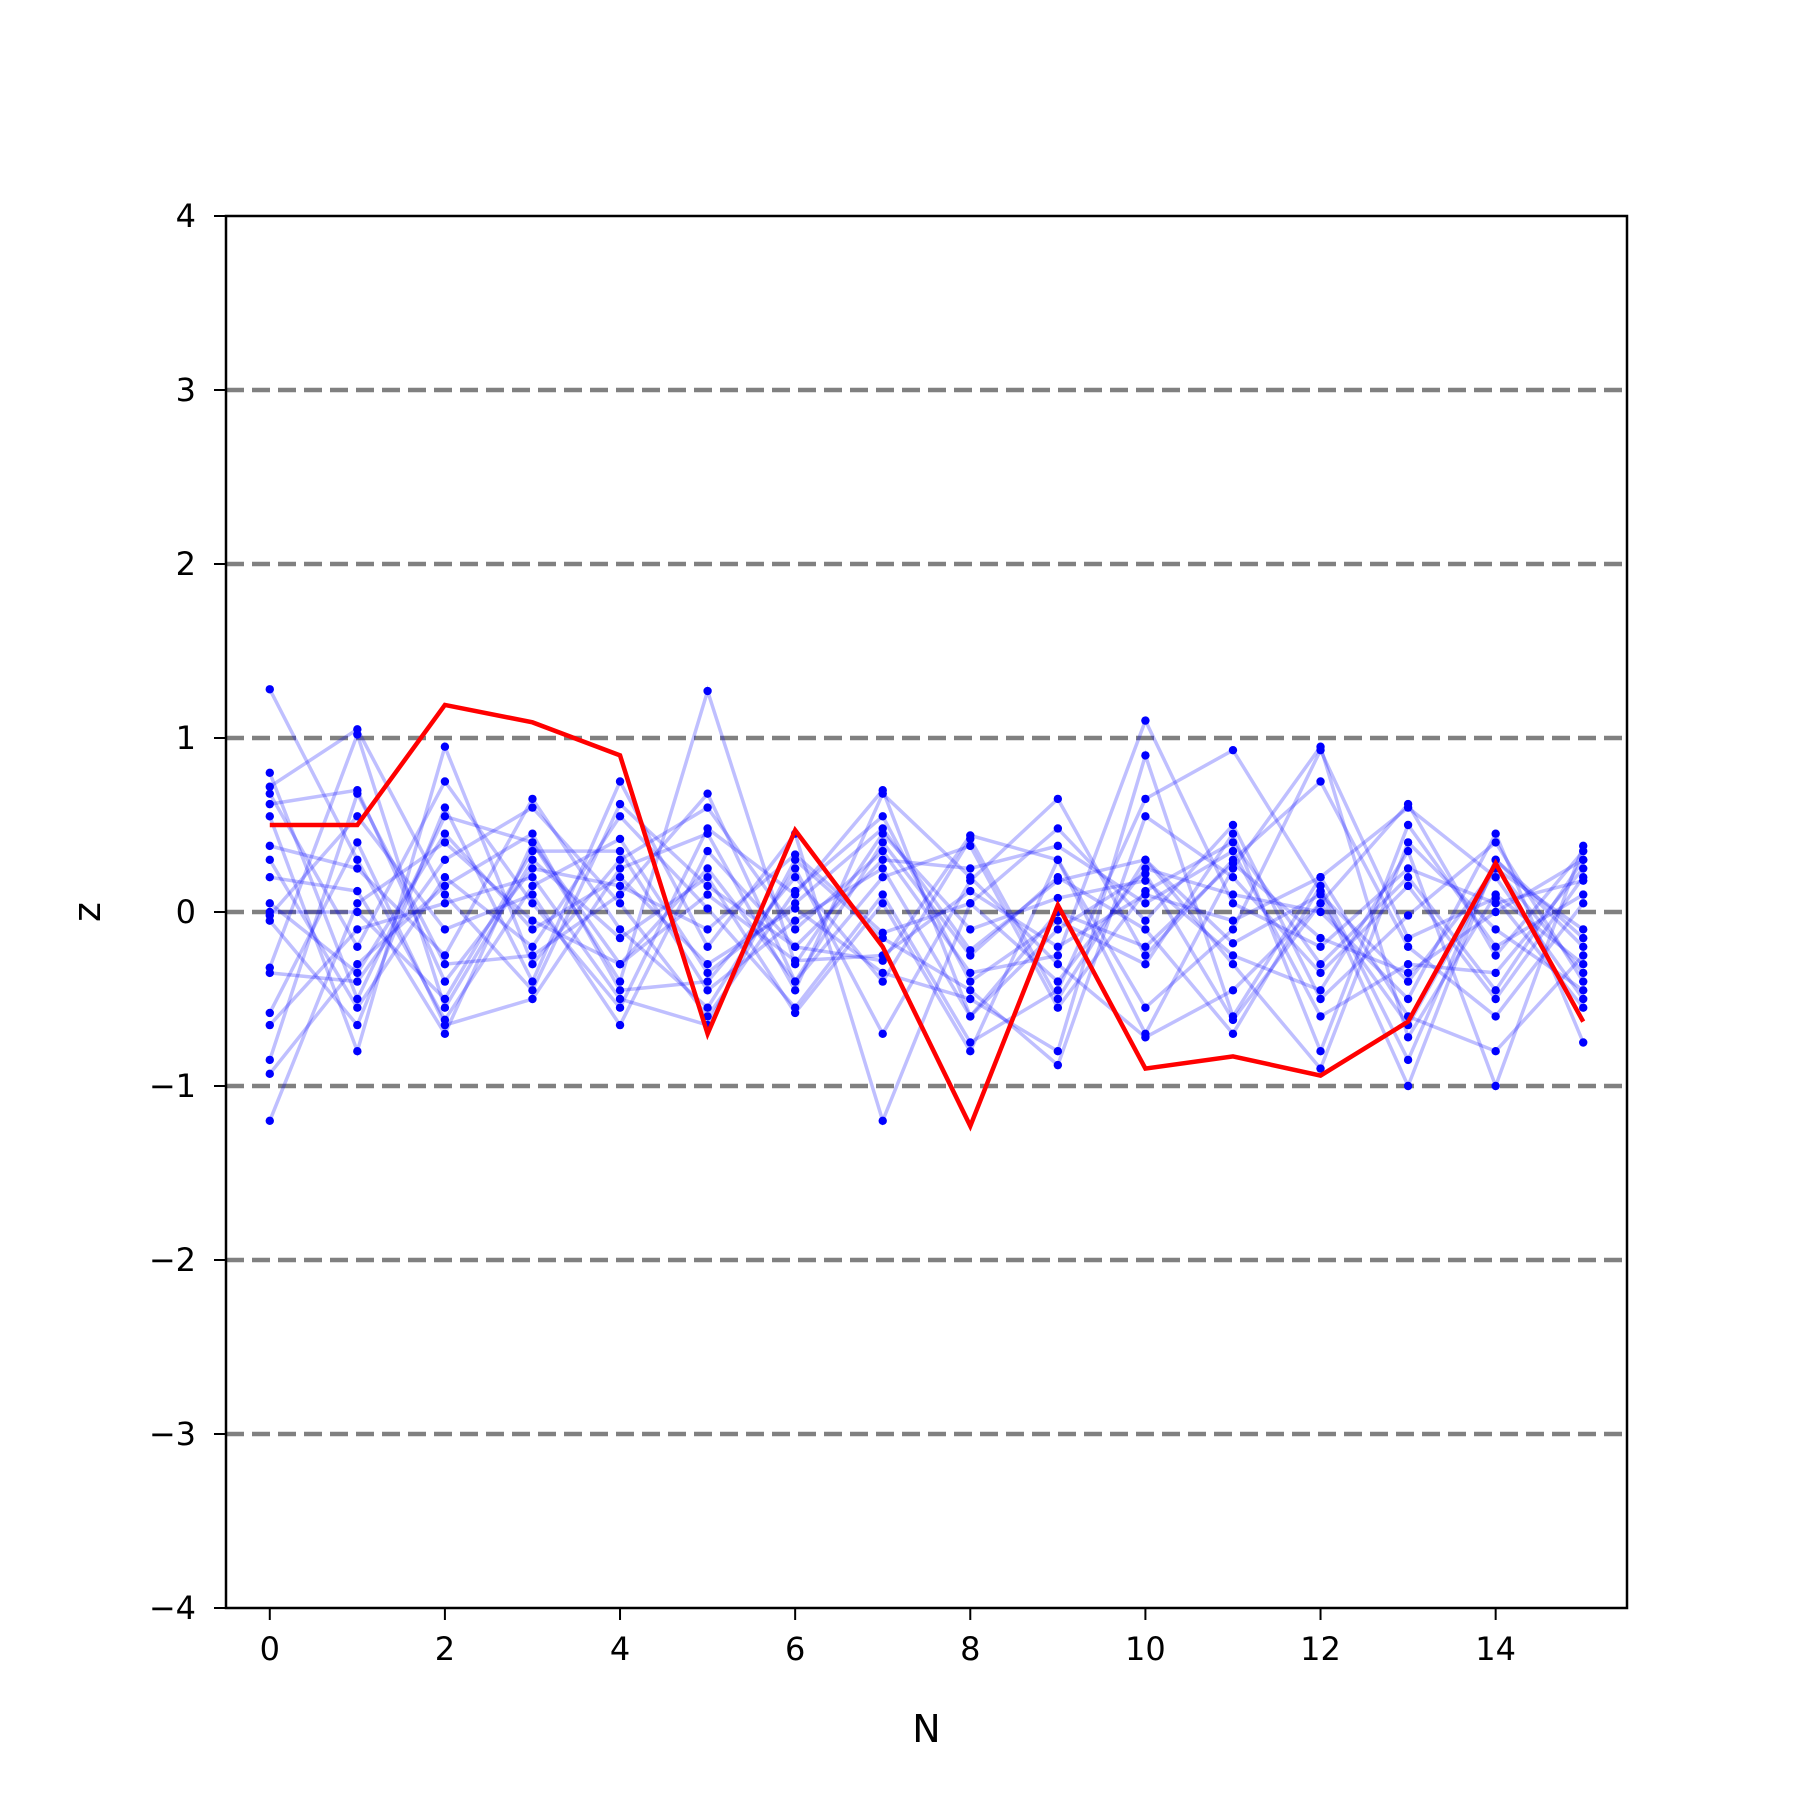 This screenshot has height=1800, width=1800. Describe the element at coordinates (186, 564) in the screenshot. I see `y-tick-label: 2` at that location.